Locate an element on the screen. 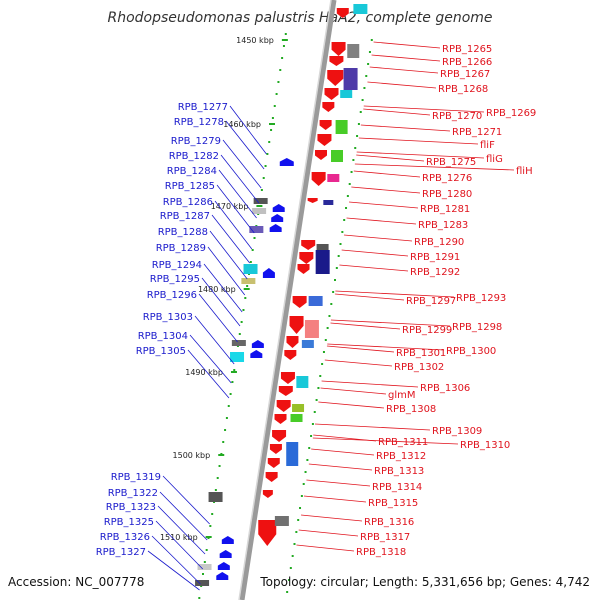 This screenshot has width=600, height=600. left-gene-label: RPB_1305 is located at coordinates (161, 351).